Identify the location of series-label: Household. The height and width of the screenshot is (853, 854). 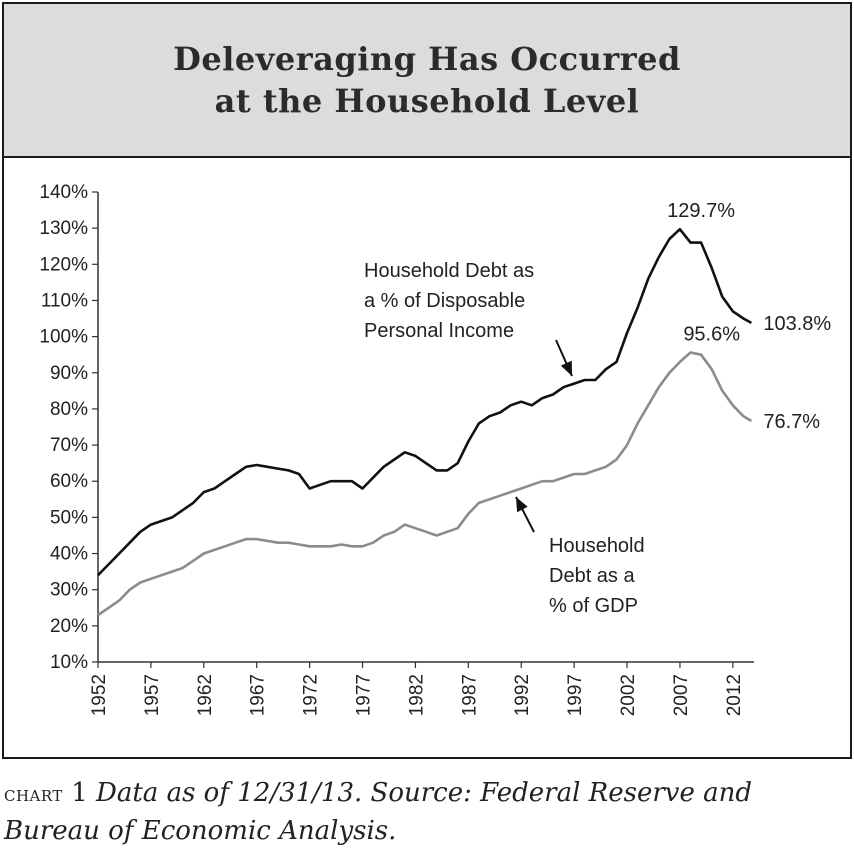
(597, 546).